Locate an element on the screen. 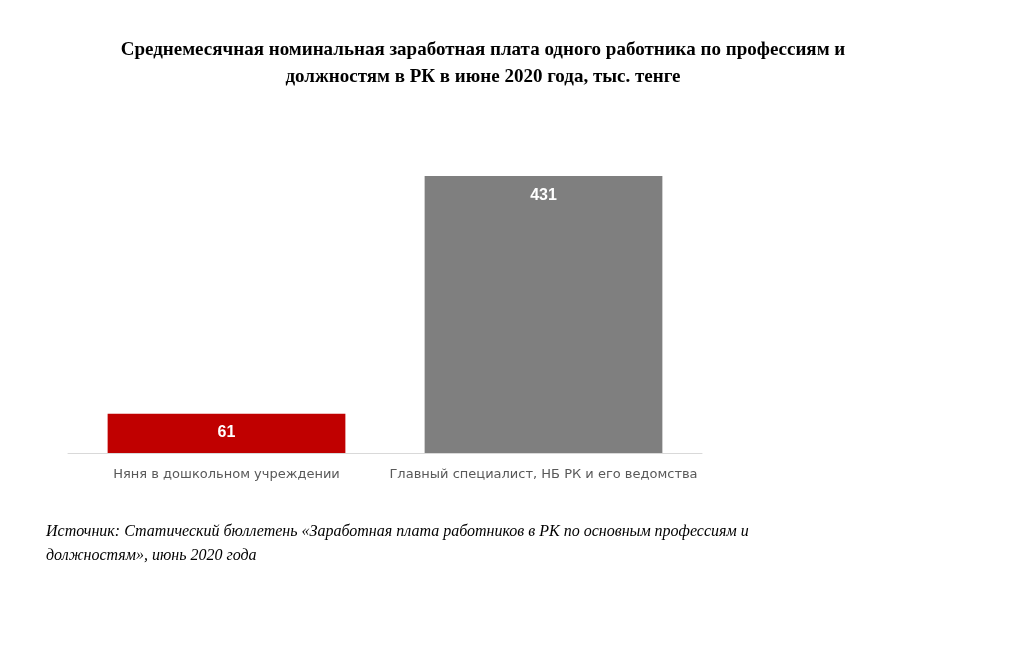 This screenshot has height=654, width=1024. x-tick-label: Главный специалист, НБ РК и его ведомства is located at coordinates (543, 473).